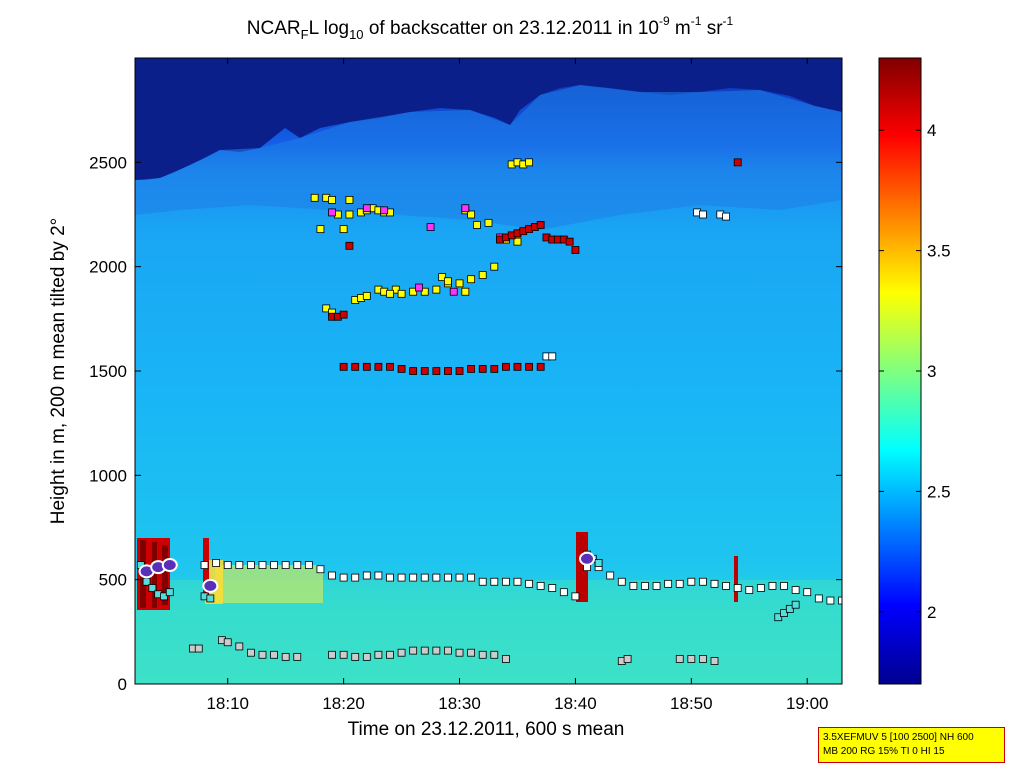  Describe the element at coordinates (329, 28) in the screenshot. I see `title-text-2: L log` at that location.